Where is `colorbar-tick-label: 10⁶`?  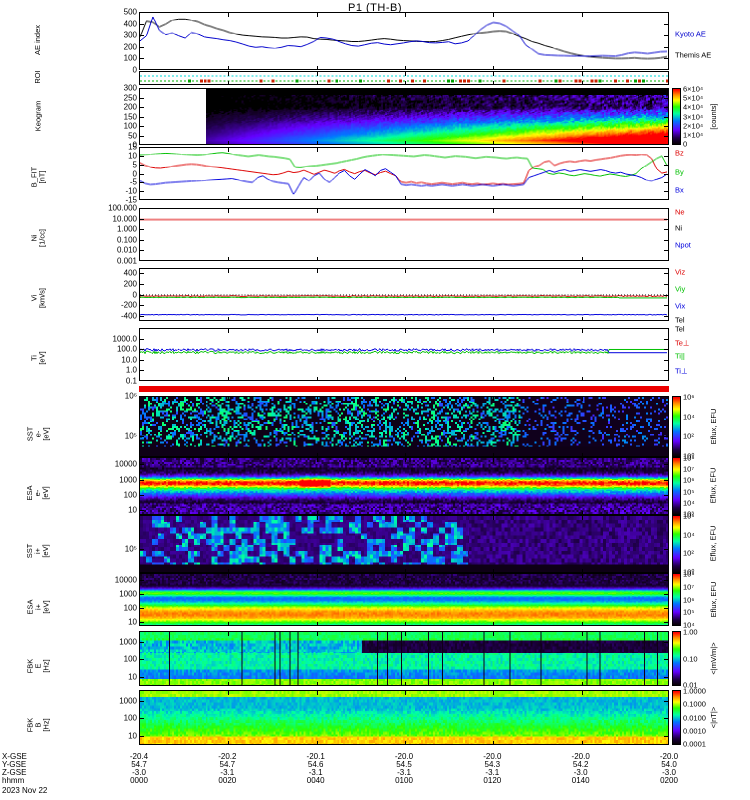
colorbar-tick-label: 10⁶ is located at coordinates (689, 516).